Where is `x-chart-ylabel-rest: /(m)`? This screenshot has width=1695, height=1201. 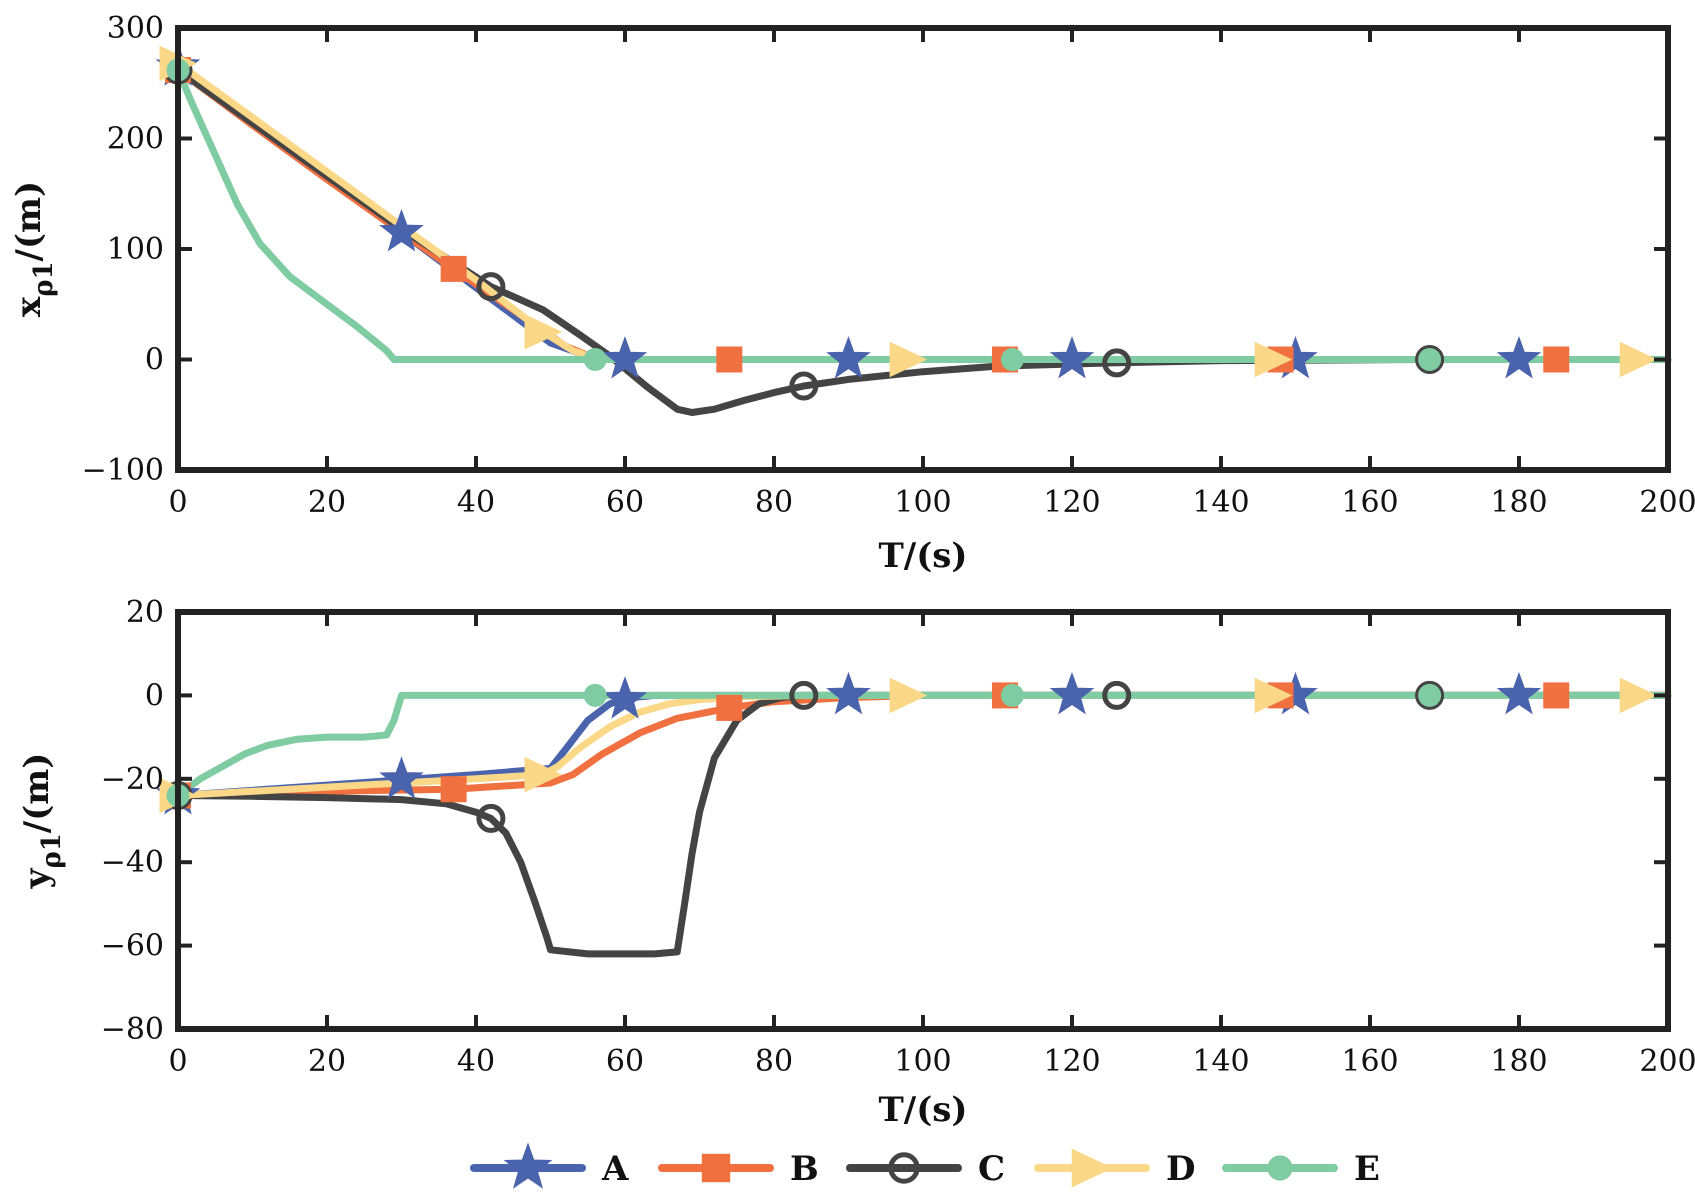 x-chart-ylabel-rest: /(m) is located at coordinates (29, 221).